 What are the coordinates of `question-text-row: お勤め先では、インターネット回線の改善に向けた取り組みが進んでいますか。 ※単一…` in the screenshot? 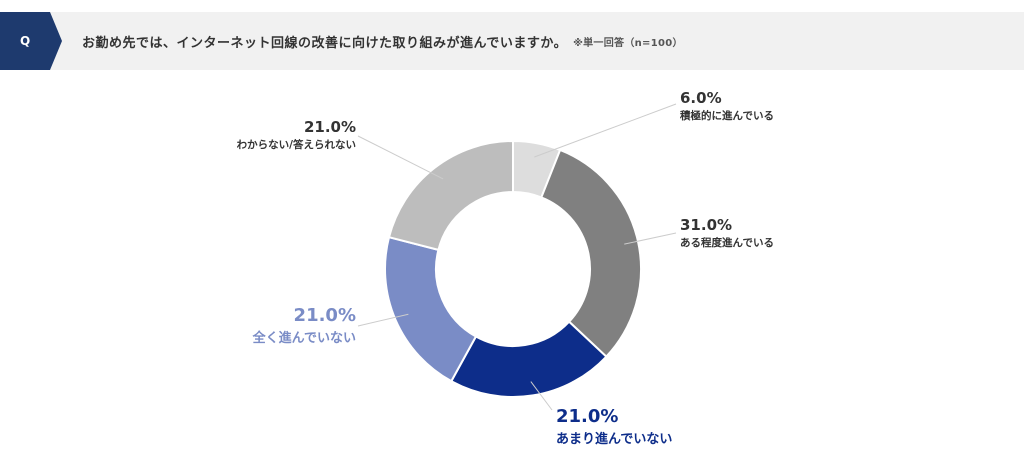 It's located at (382, 41).